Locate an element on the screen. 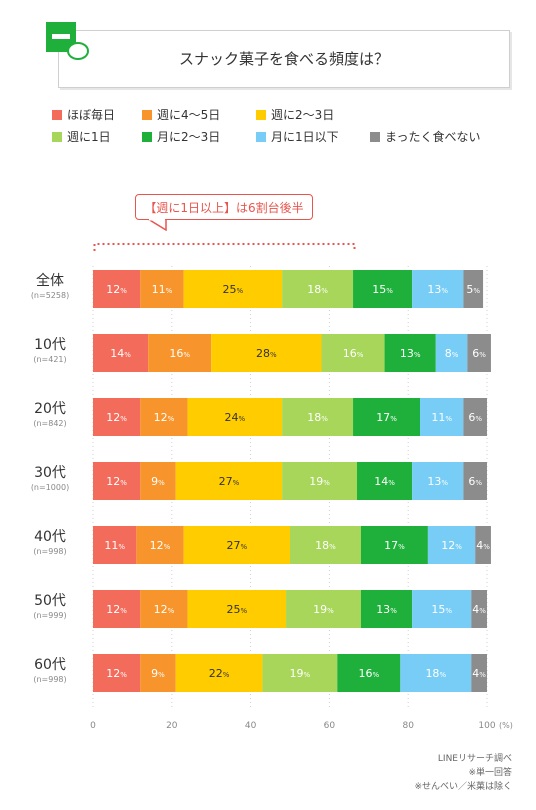 The width and height of the screenshot is (536, 810). legend-item: まったく食べない is located at coordinates (425, 137).